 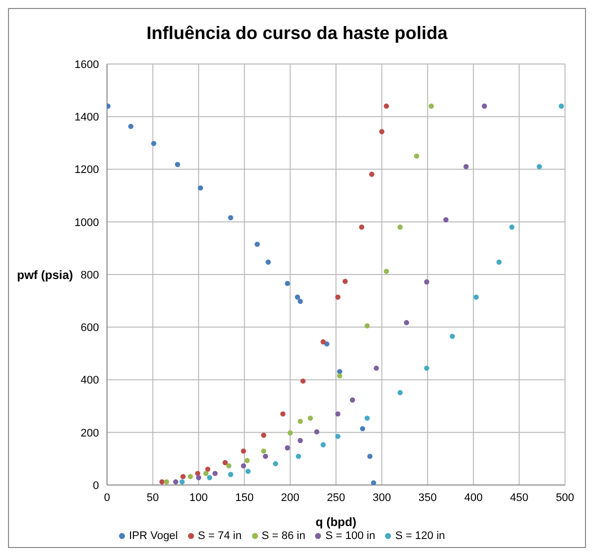 I want to click on x-axis-title: q (bpd), so click(x=336, y=522).